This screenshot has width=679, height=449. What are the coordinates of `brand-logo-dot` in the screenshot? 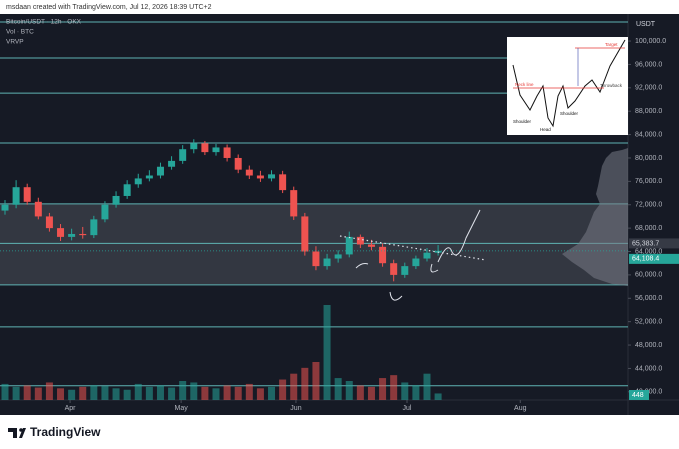 It's located at (21, 430).